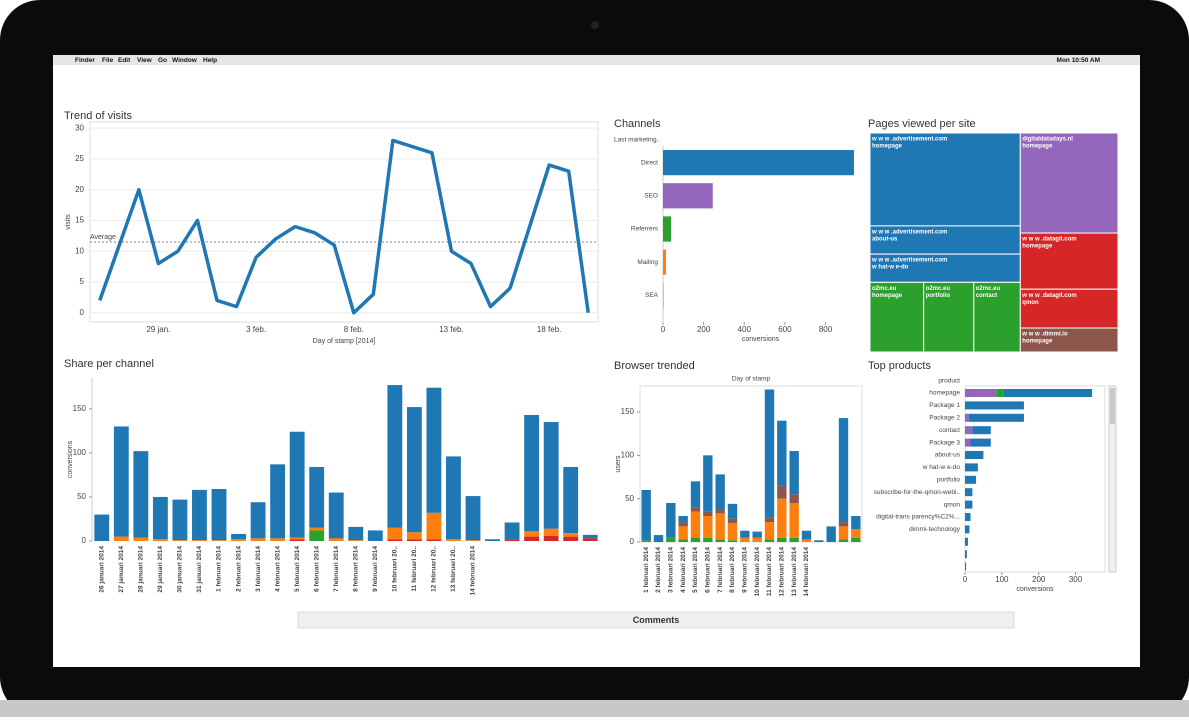 This screenshot has width=1189, height=722. Describe the element at coordinates (704, 329) in the screenshot. I see `x-tick-label: 200` at that location.